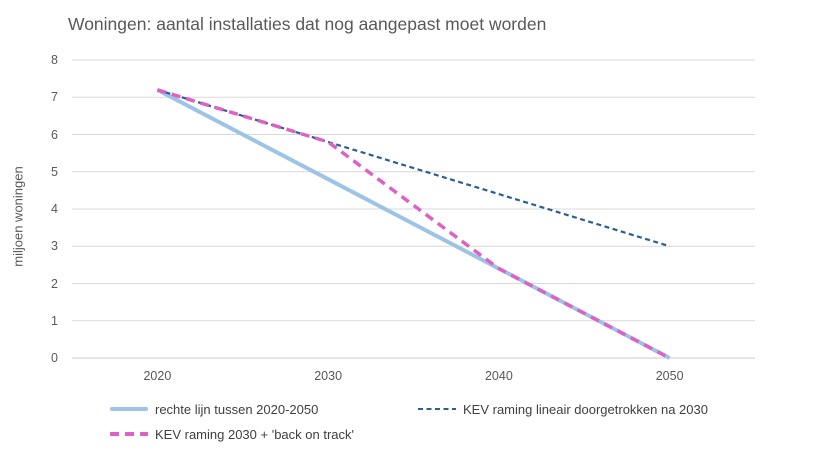  What do you see at coordinates (54, 60) in the screenshot?
I see `y-tick-label: 8` at bounding box center [54, 60].